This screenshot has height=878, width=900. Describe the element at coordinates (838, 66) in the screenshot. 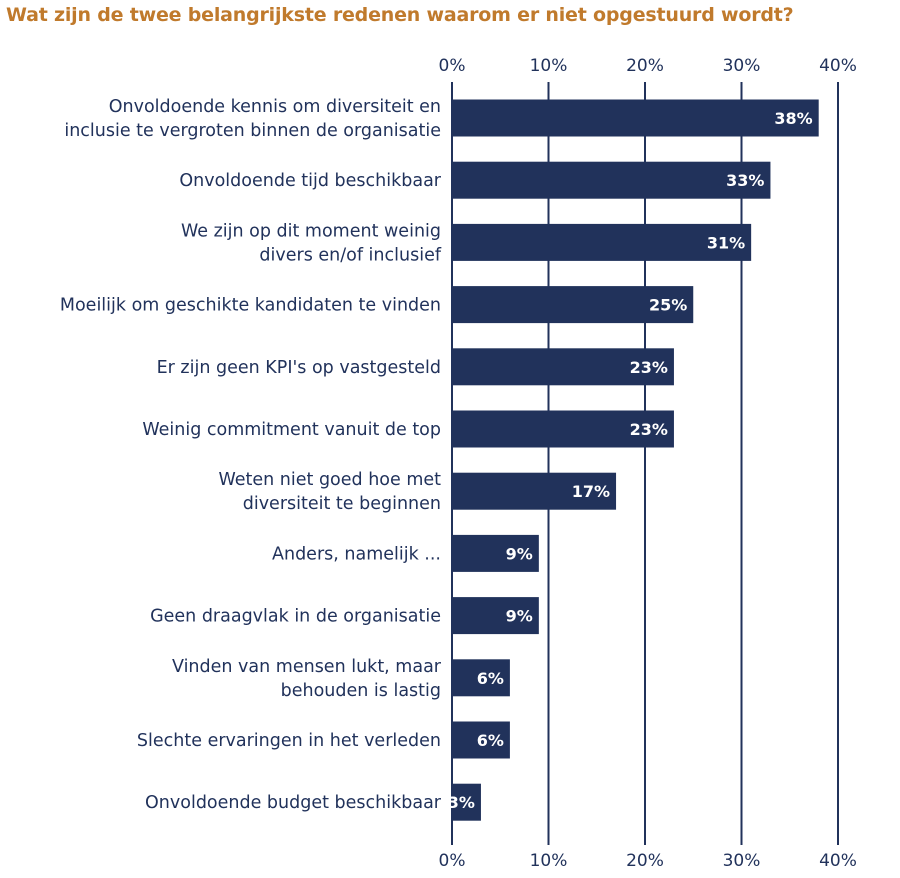

I see `x-tick-label-top: 40%` at that location.